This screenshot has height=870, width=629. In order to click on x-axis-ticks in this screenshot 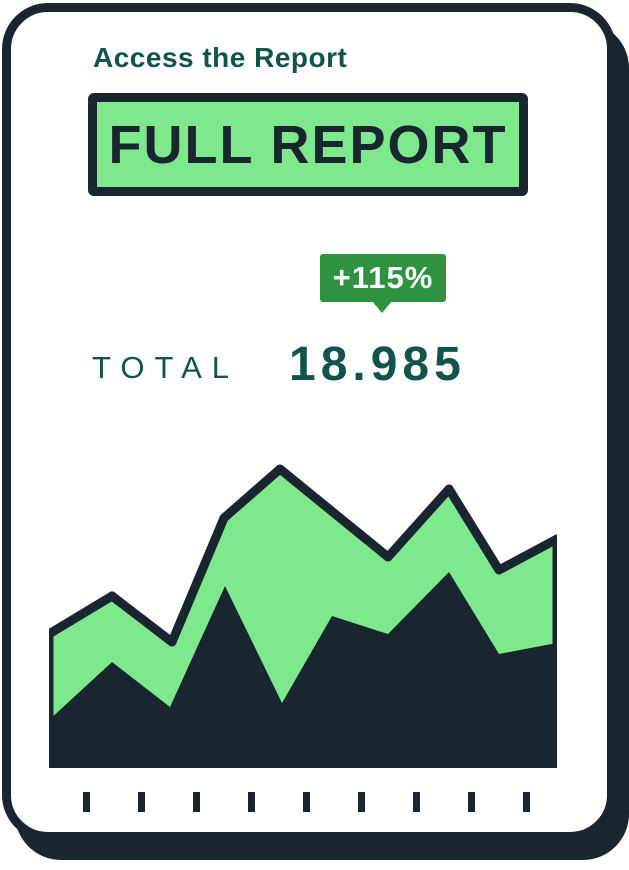, I will do `click(314, 802)`.